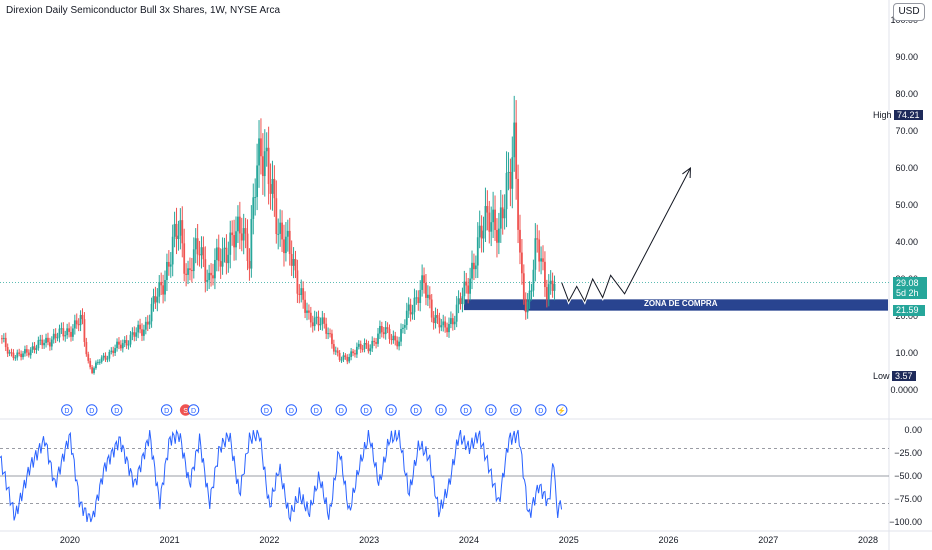 The width and height of the screenshot is (932, 550). I want to click on time-axis-tick: 2027, so click(768, 540).